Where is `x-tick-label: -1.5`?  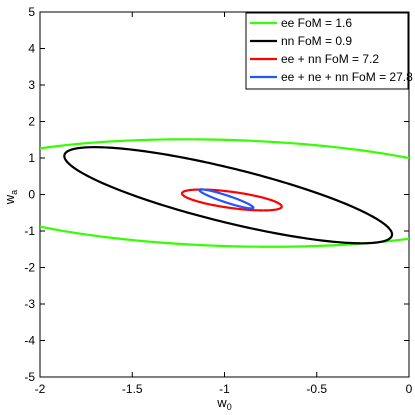
x-tick-label: -1.5 is located at coordinates (132, 389).